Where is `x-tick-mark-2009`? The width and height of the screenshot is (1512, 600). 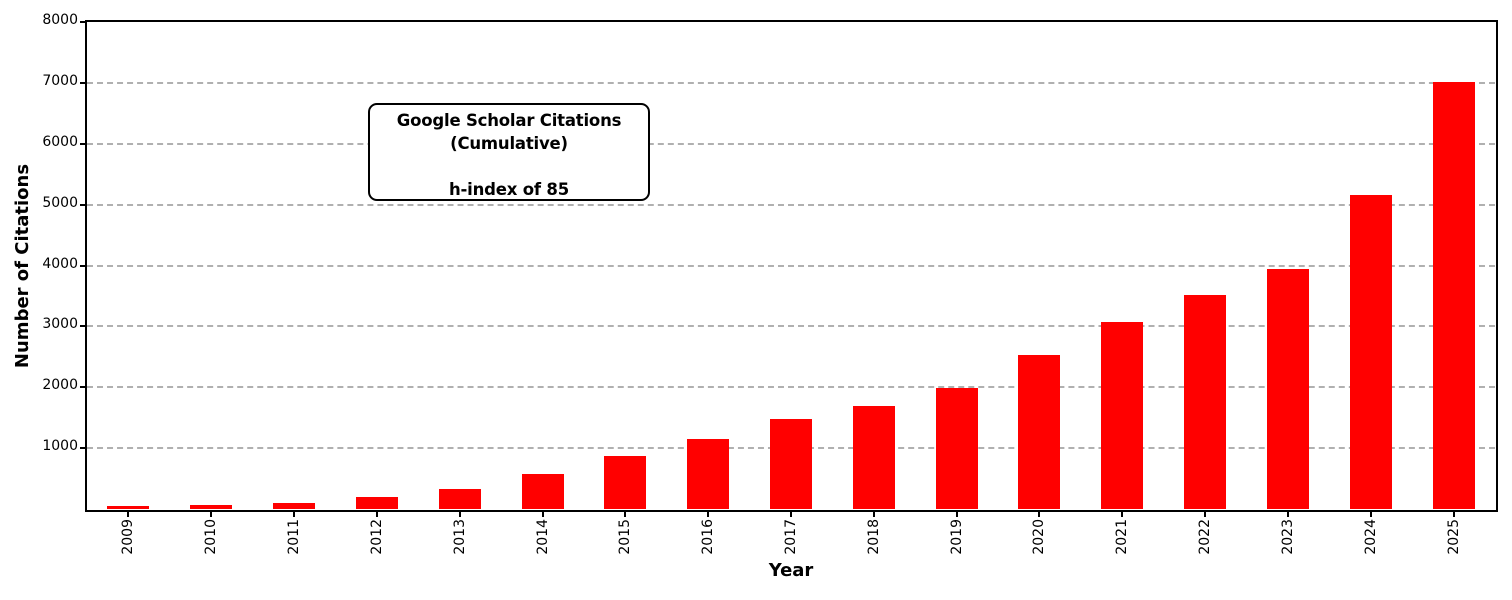 x-tick-mark-2009 is located at coordinates (128, 514).